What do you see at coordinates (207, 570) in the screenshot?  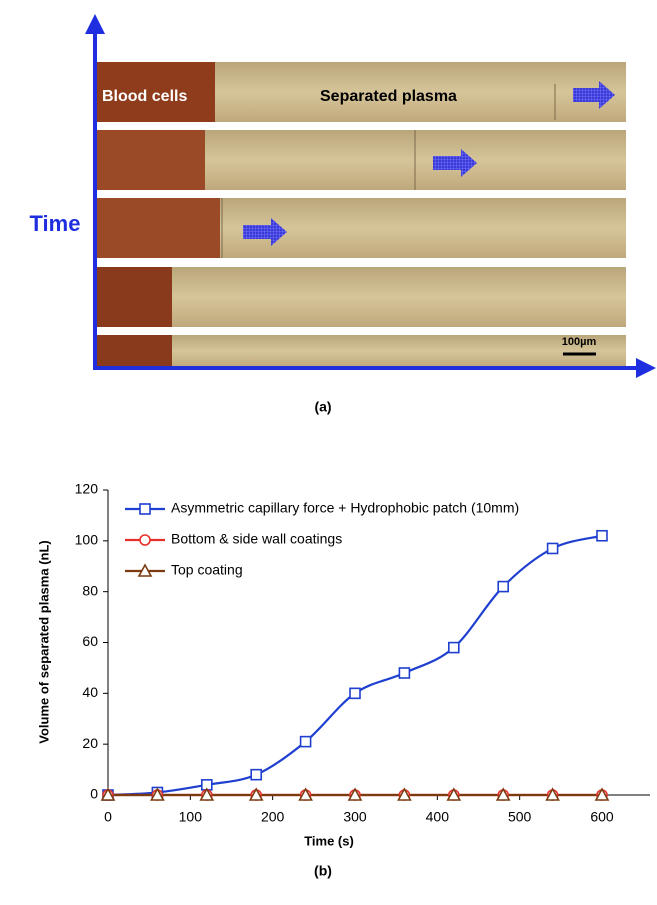 I see `legend-label: Top coating` at bounding box center [207, 570].